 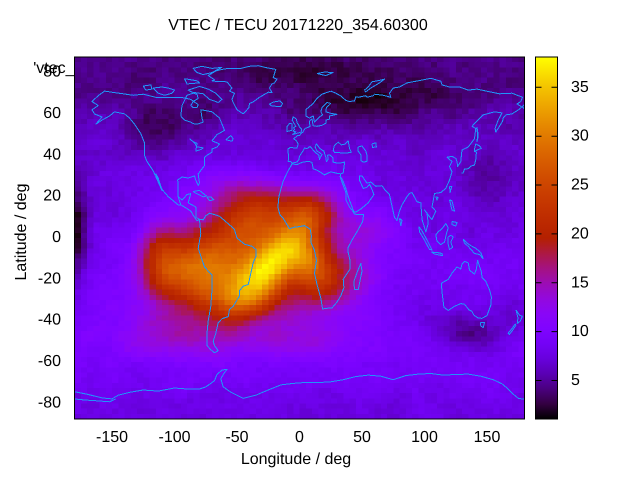 I want to click on svg-text: VTEC / TECU 20171220_354.60300, so click(x=298, y=25).